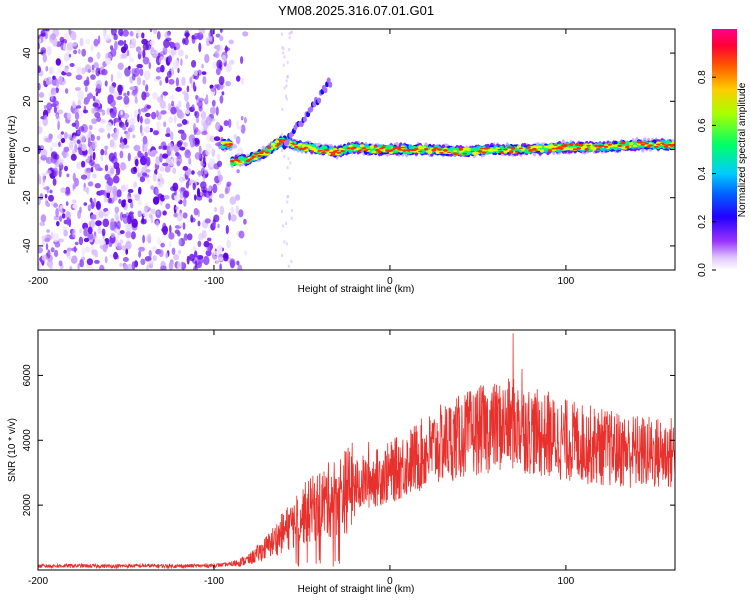  Describe the element at coordinates (566, 581) in the screenshot. I see `snr-xtick-label: 100` at that location.